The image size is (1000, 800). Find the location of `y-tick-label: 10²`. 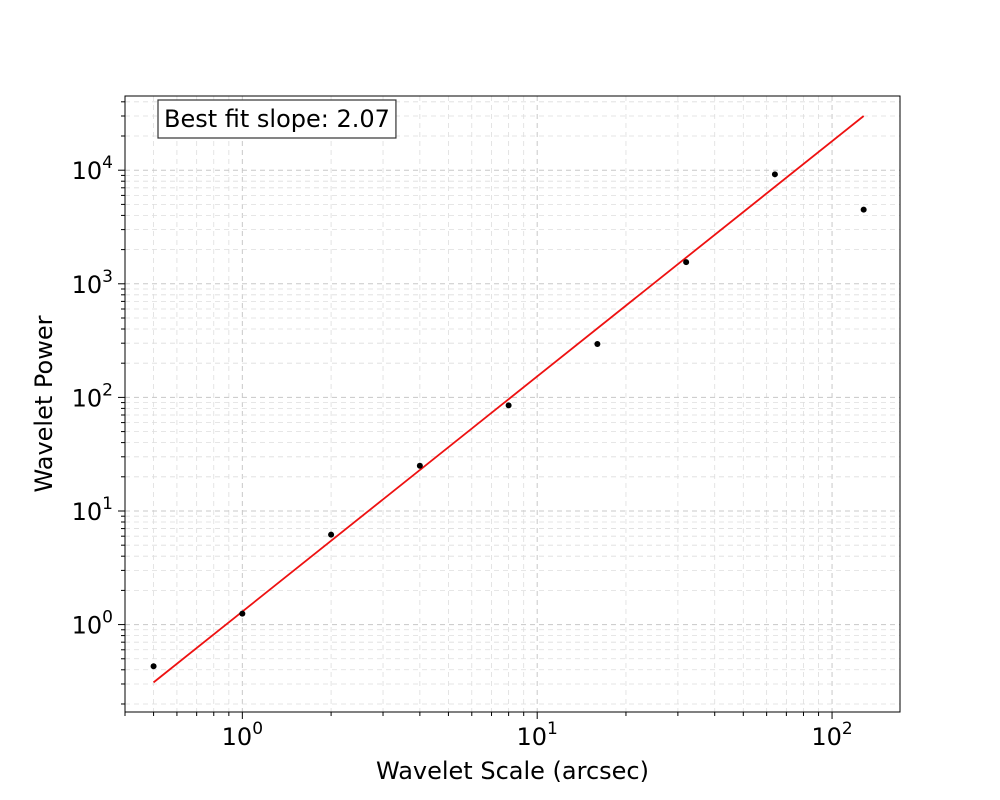

y-tick-label: 10² is located at coordinates (92, 396).